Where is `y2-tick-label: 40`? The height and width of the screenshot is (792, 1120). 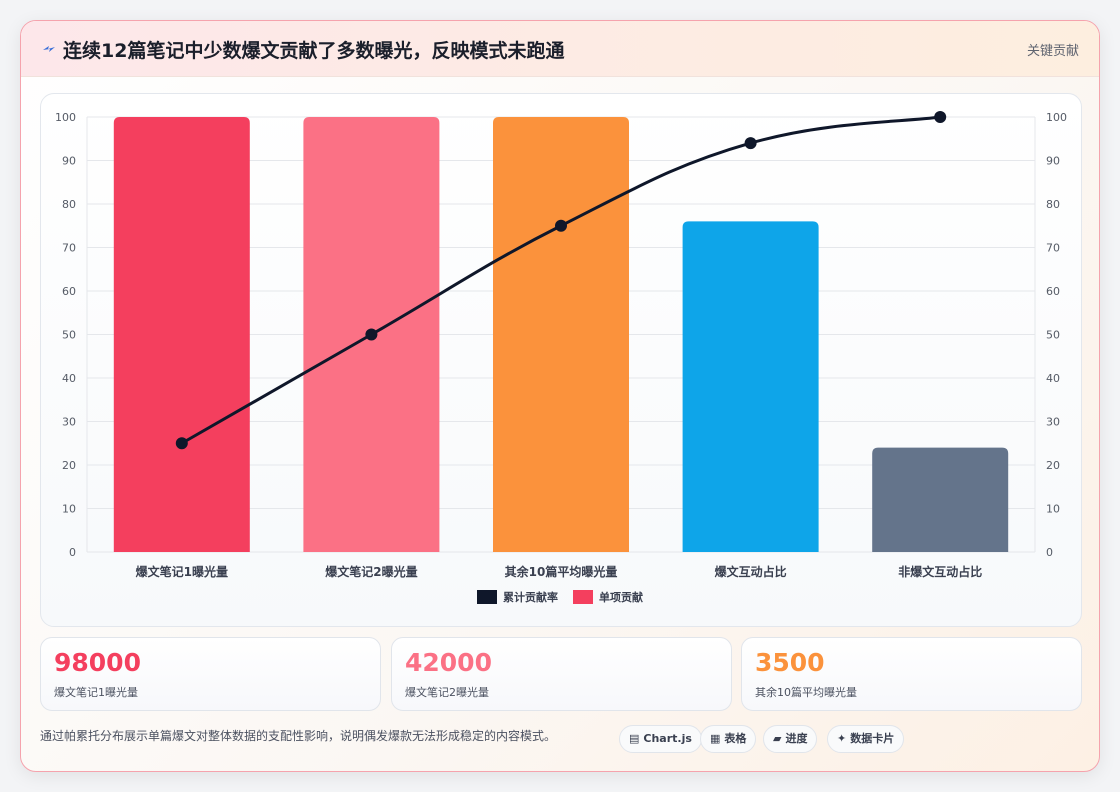 y2-tick-label: 40 is located at coordinates (1053, 378).